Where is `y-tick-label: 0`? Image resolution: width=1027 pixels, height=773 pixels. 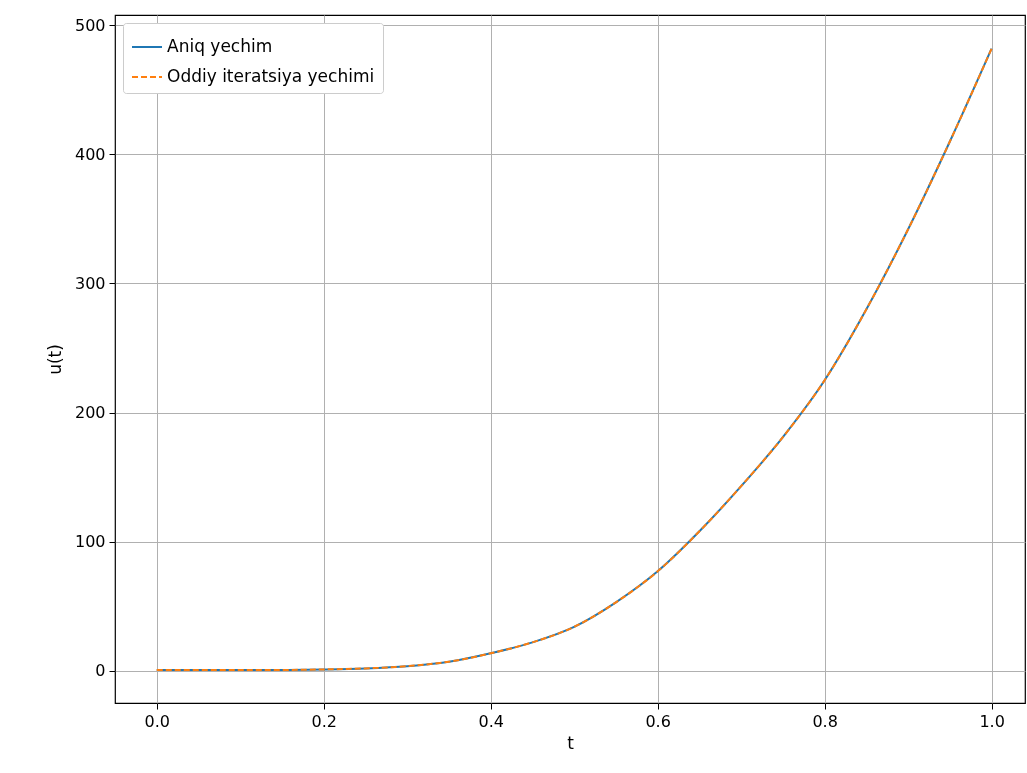 y-tick-label: 0 is located at coordinates (100, 671).